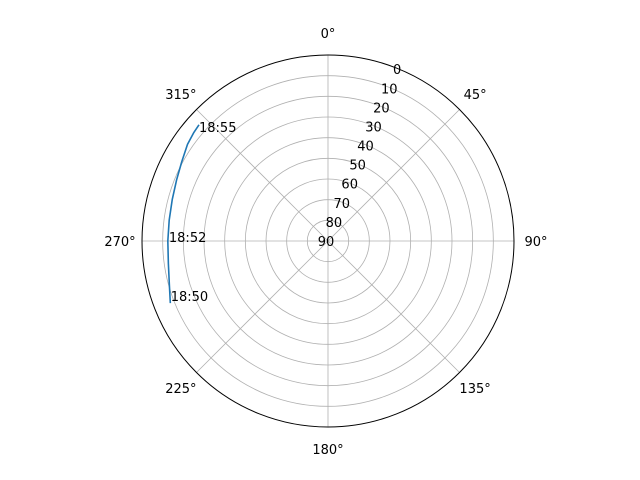  I want to click on r-tick-label: 60, so click(349, 185).